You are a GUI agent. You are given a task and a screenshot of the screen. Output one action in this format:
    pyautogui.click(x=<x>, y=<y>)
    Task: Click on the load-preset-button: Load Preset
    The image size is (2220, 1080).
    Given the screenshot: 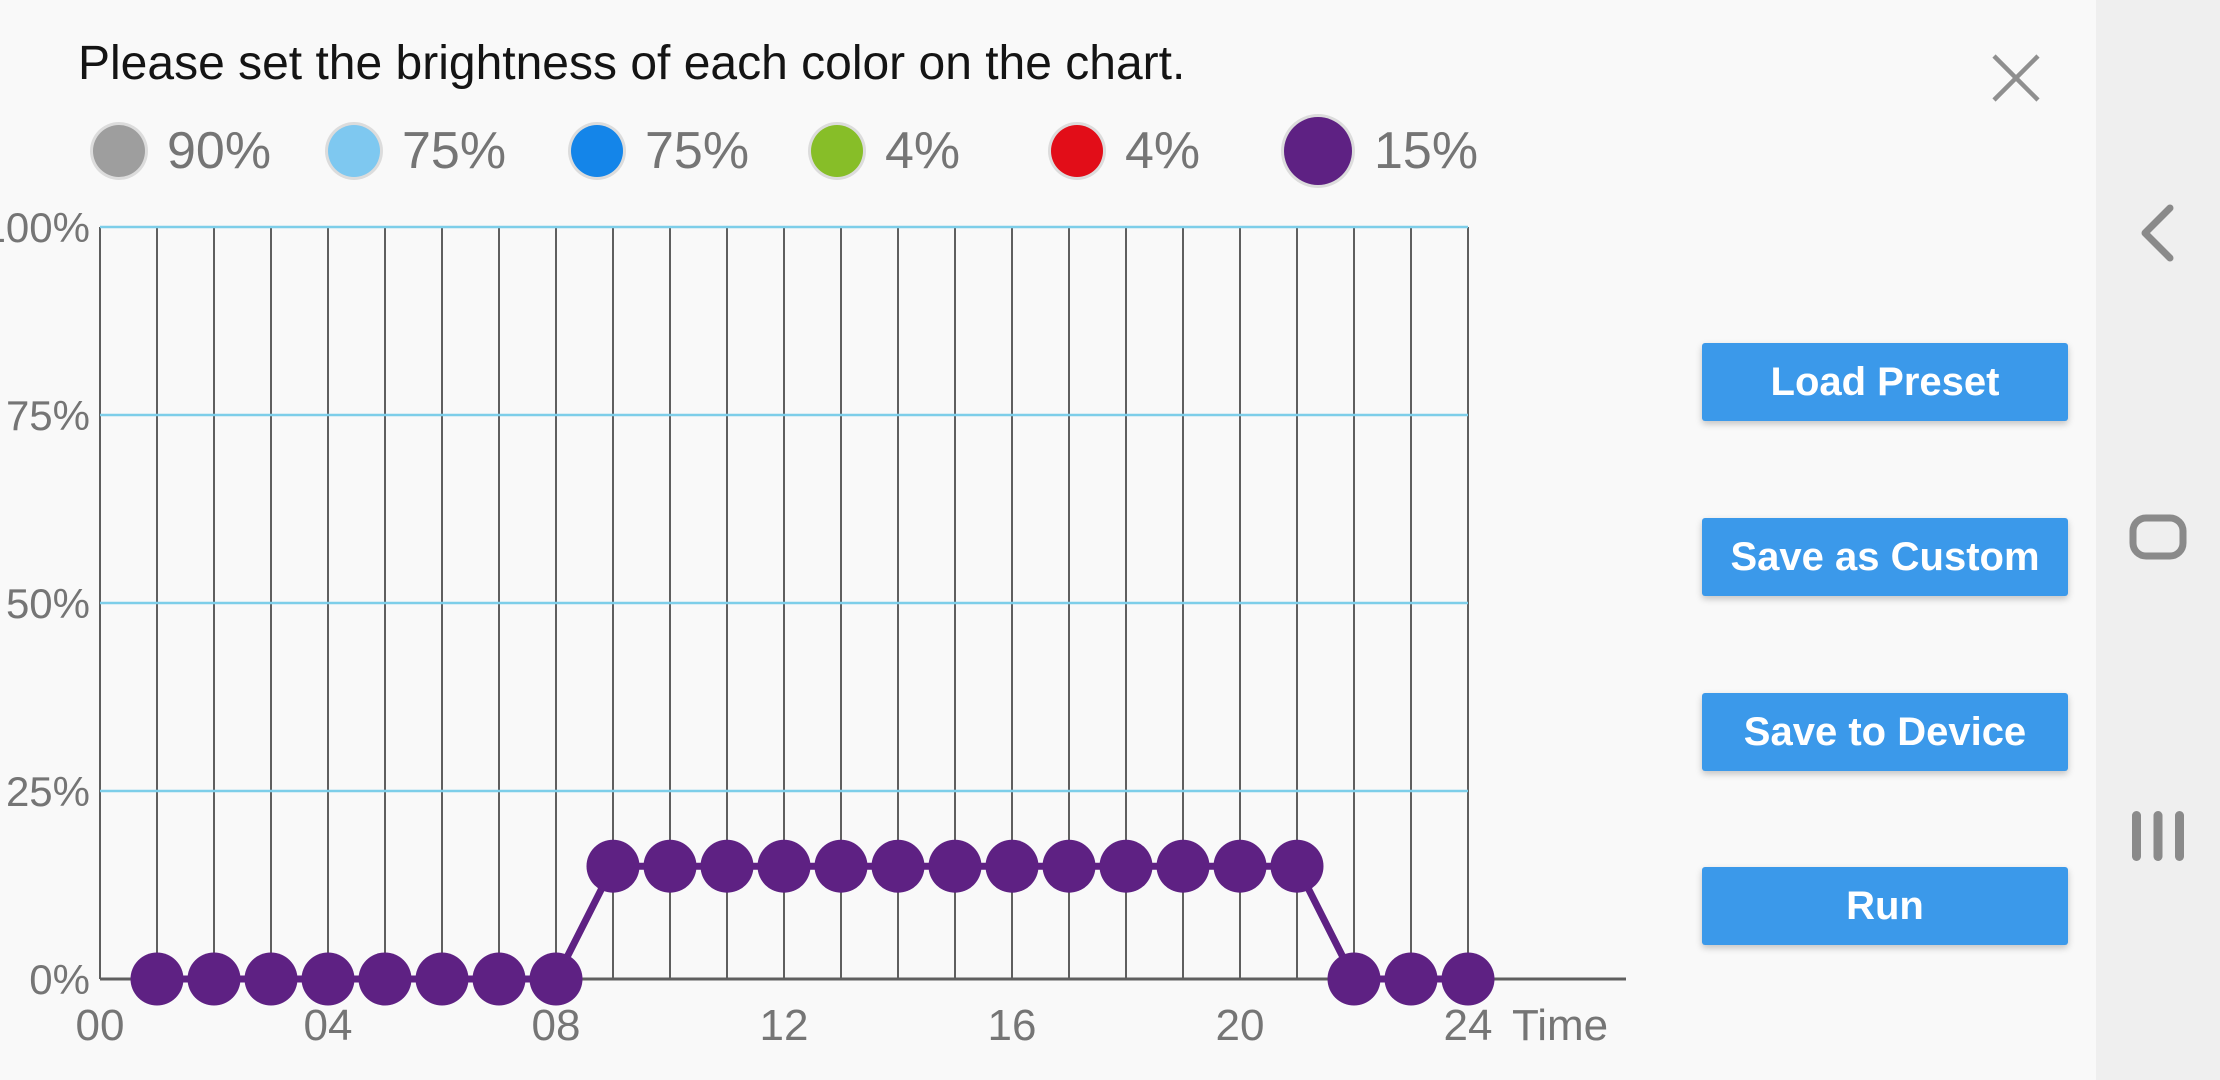 What is the action you would take?
    pyautogui.click(x=1885, y=382)
    